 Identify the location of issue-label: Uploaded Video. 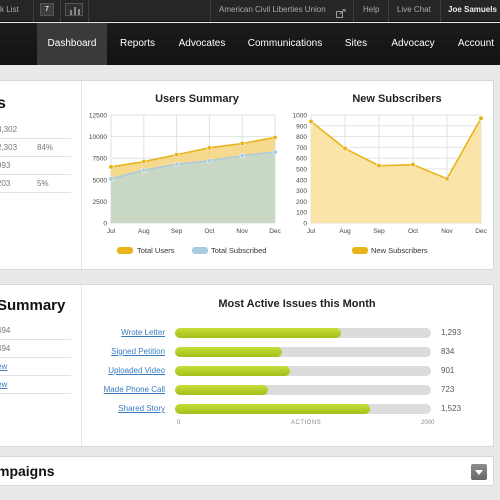
(136, 370).